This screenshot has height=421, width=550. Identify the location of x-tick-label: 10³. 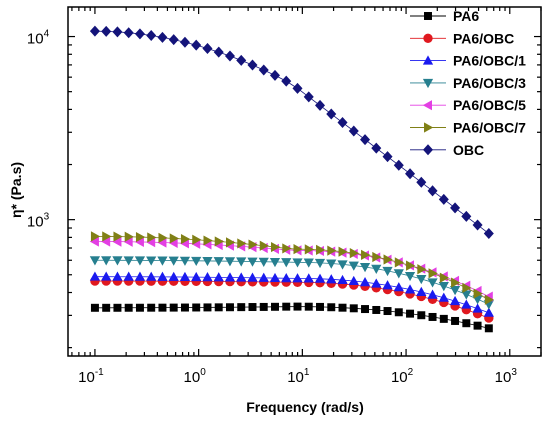
(506, 376).